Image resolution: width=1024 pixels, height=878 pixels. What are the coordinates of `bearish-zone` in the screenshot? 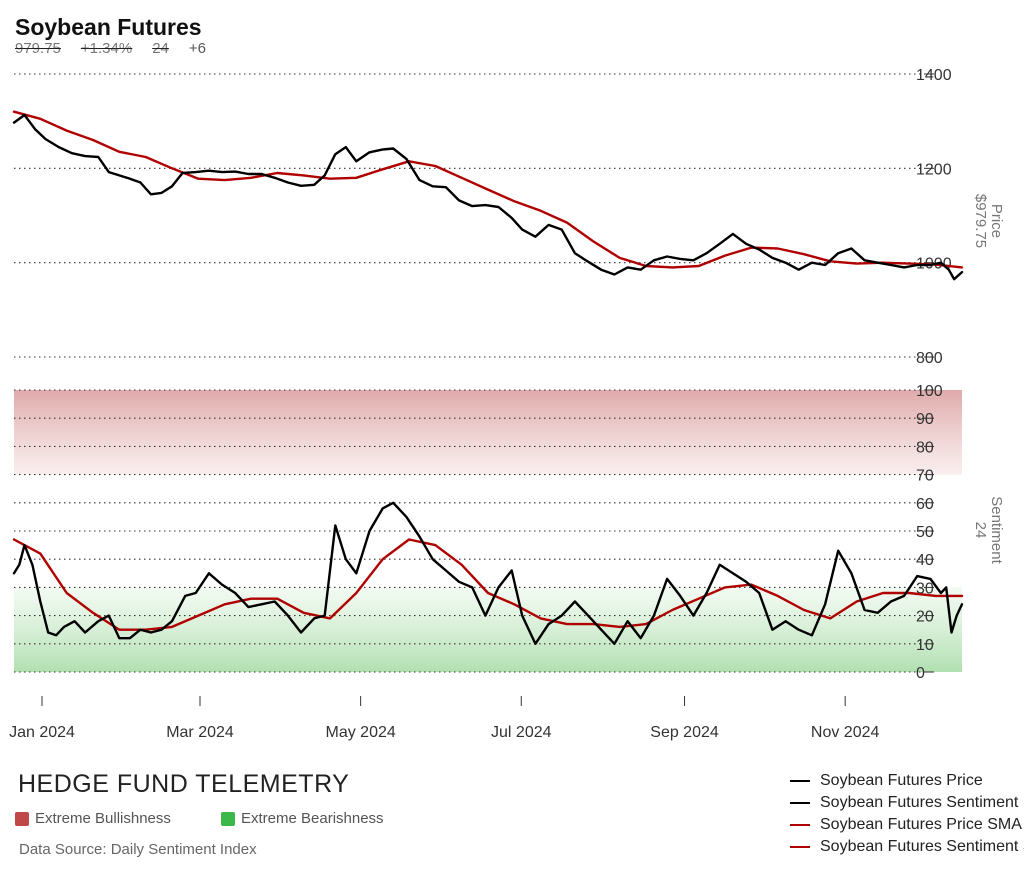 It's located at (488, 629).